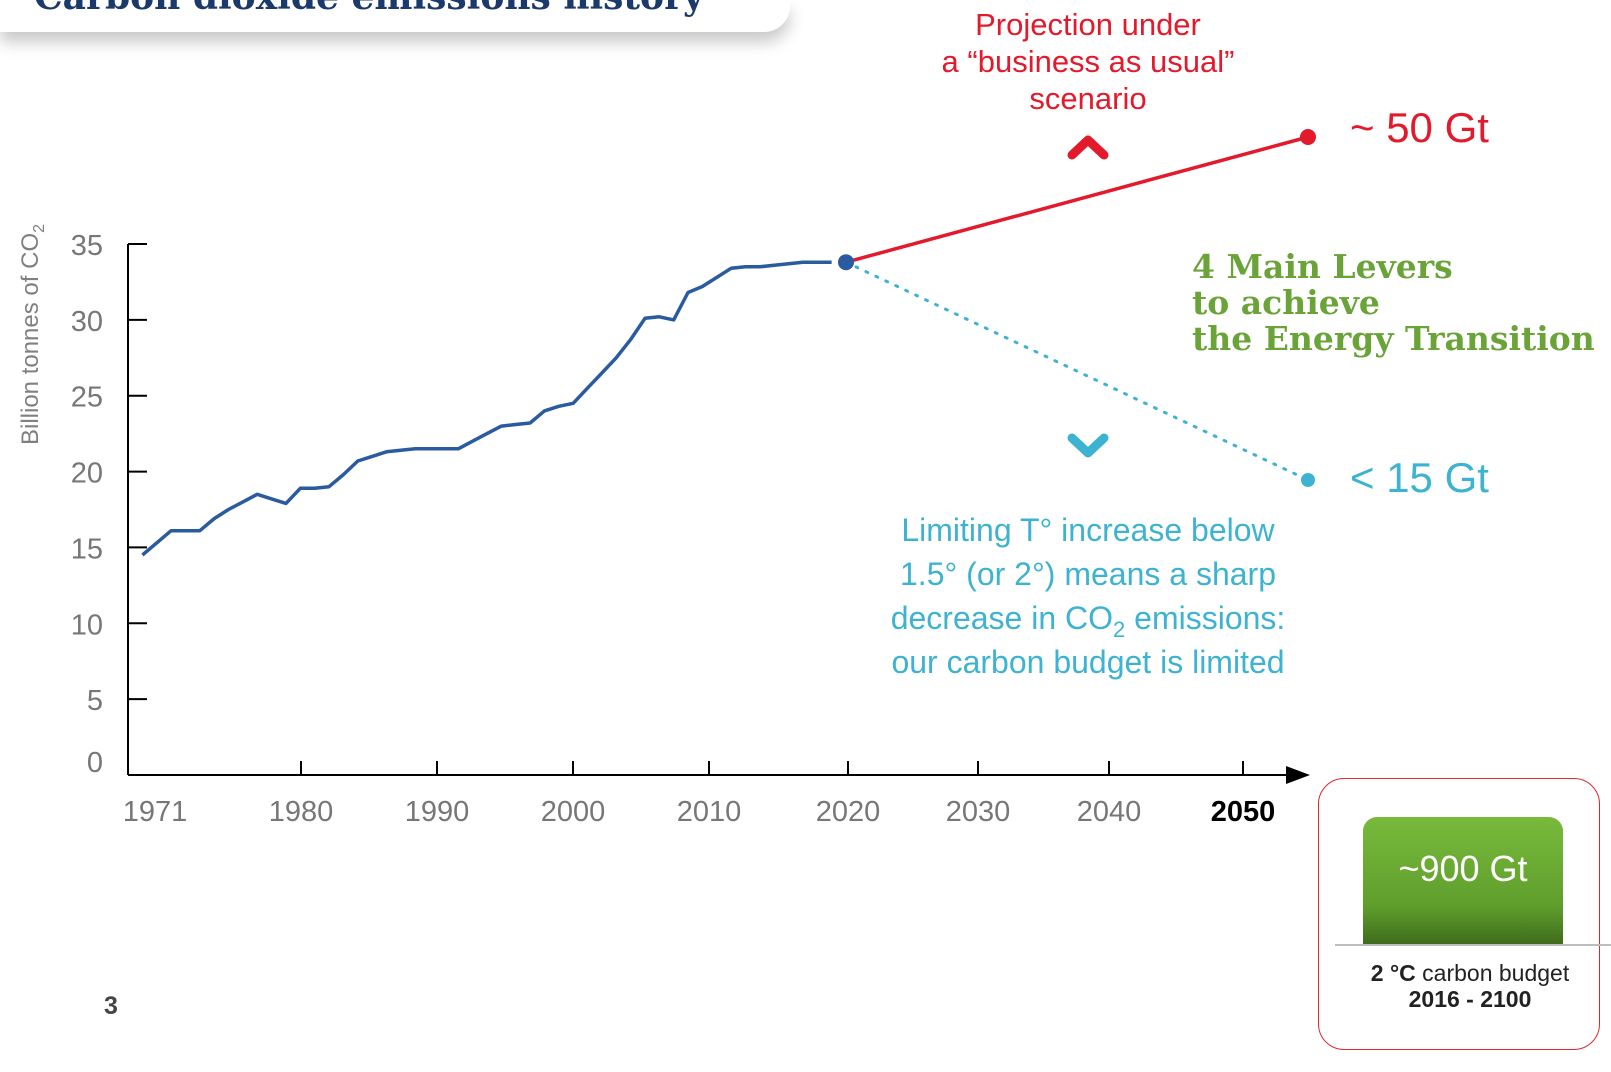 The height and width of the screenshot is (1072, 1611). I want to click on carbon-budget-value: ~900 Gt, so click(1463, 868).